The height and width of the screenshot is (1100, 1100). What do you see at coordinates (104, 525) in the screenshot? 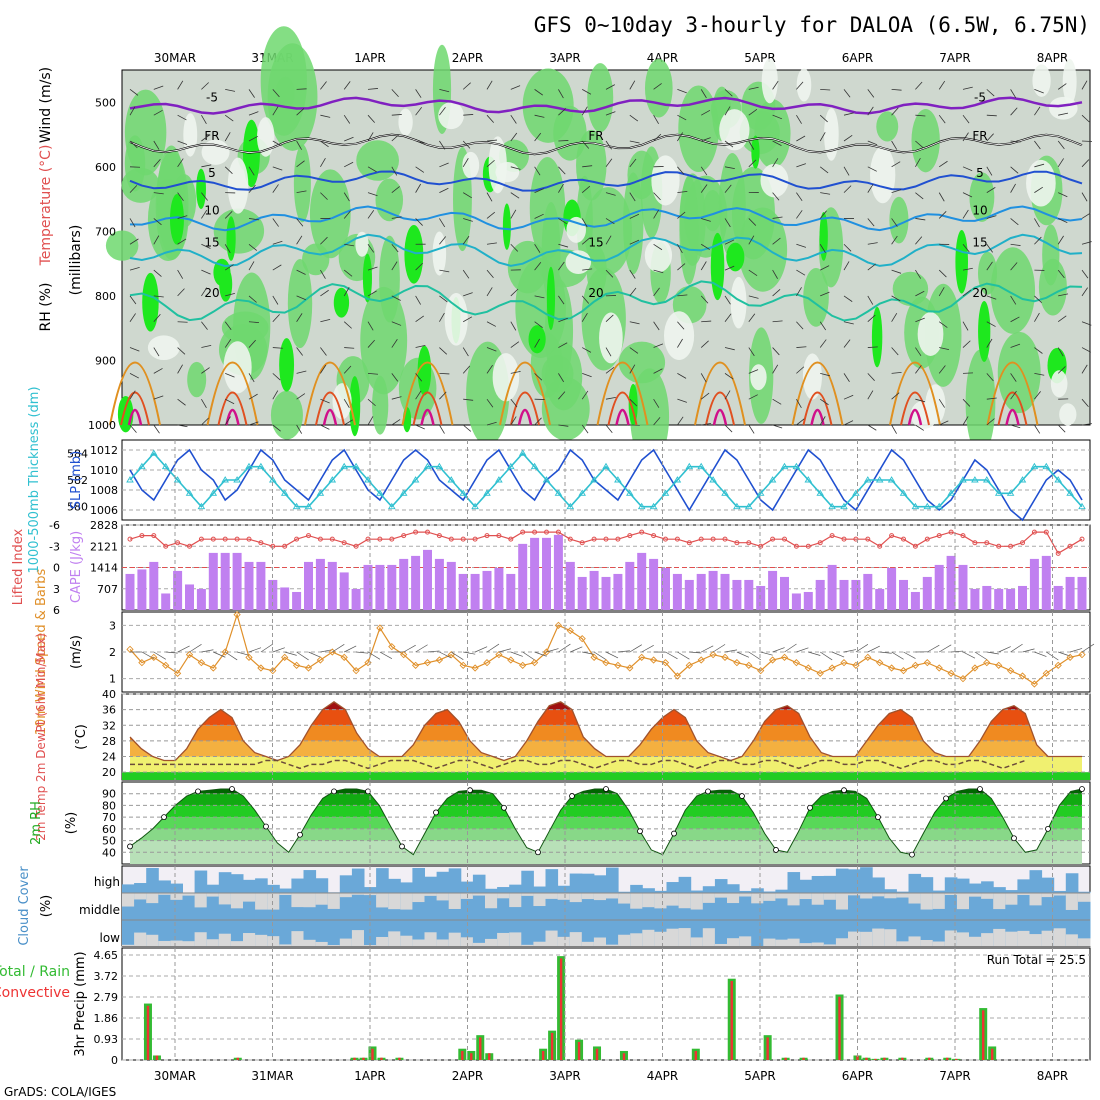
I see `cape-tick: 2828` at bounding box center [104, 525].